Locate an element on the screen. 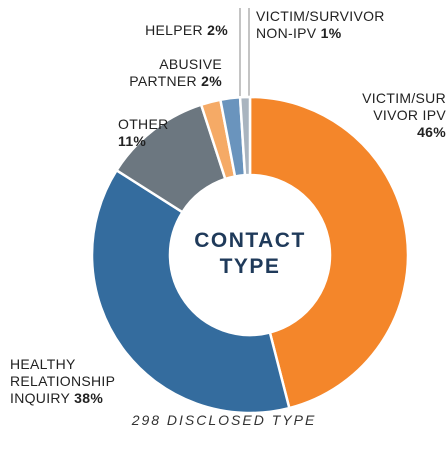  caption: 298 DISCLOSED TYPE is located at coordinates (224, 420).